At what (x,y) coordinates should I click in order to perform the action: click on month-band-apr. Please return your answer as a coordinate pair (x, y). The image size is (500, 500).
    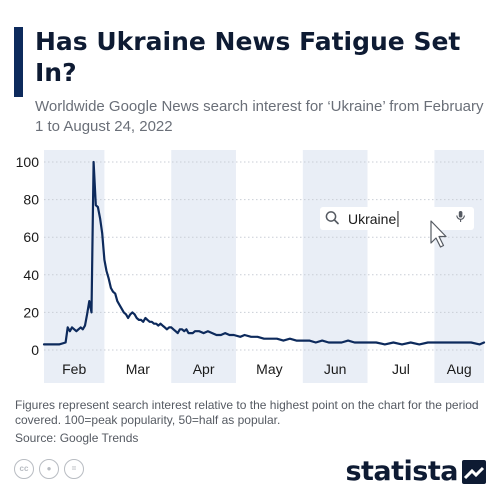
    Looking at the image, I should click on (203, 266).